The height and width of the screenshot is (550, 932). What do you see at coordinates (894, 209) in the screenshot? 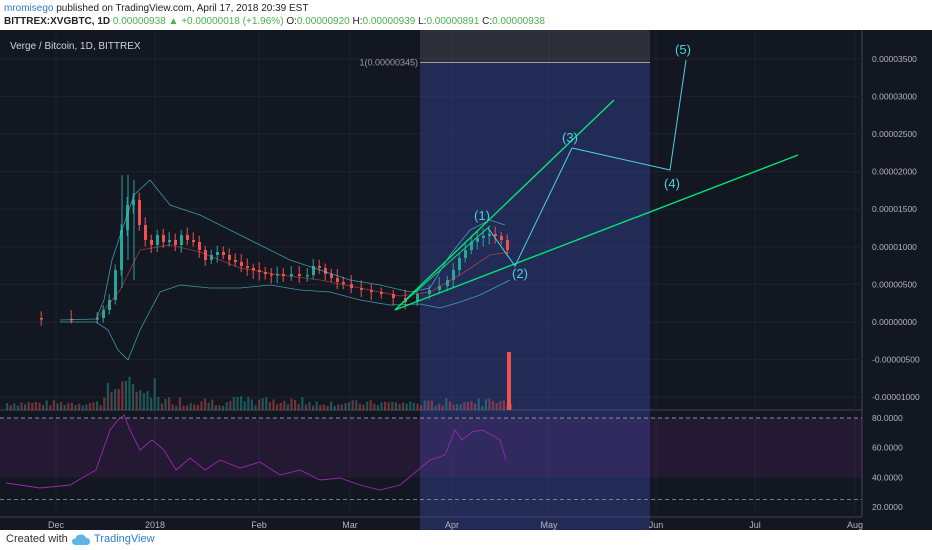
I see `price-tick-label: 0.00001500` at bounding box center [894, 209].